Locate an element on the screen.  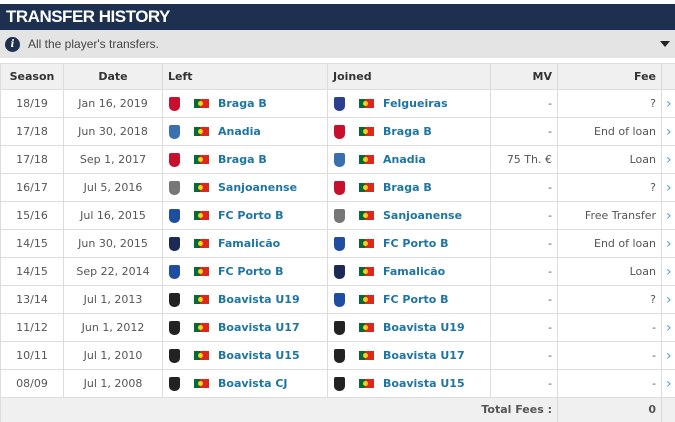
total-fees-value: 0 is located at coordinates (610, 410).